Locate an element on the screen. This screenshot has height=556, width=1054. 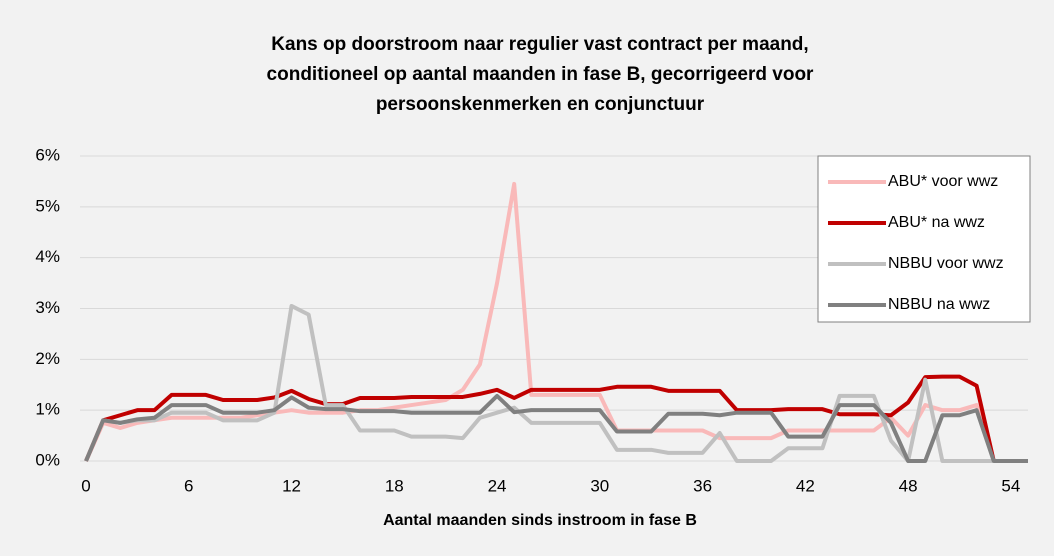
x-tick-label: 18 is located at coordinates (394, 485).